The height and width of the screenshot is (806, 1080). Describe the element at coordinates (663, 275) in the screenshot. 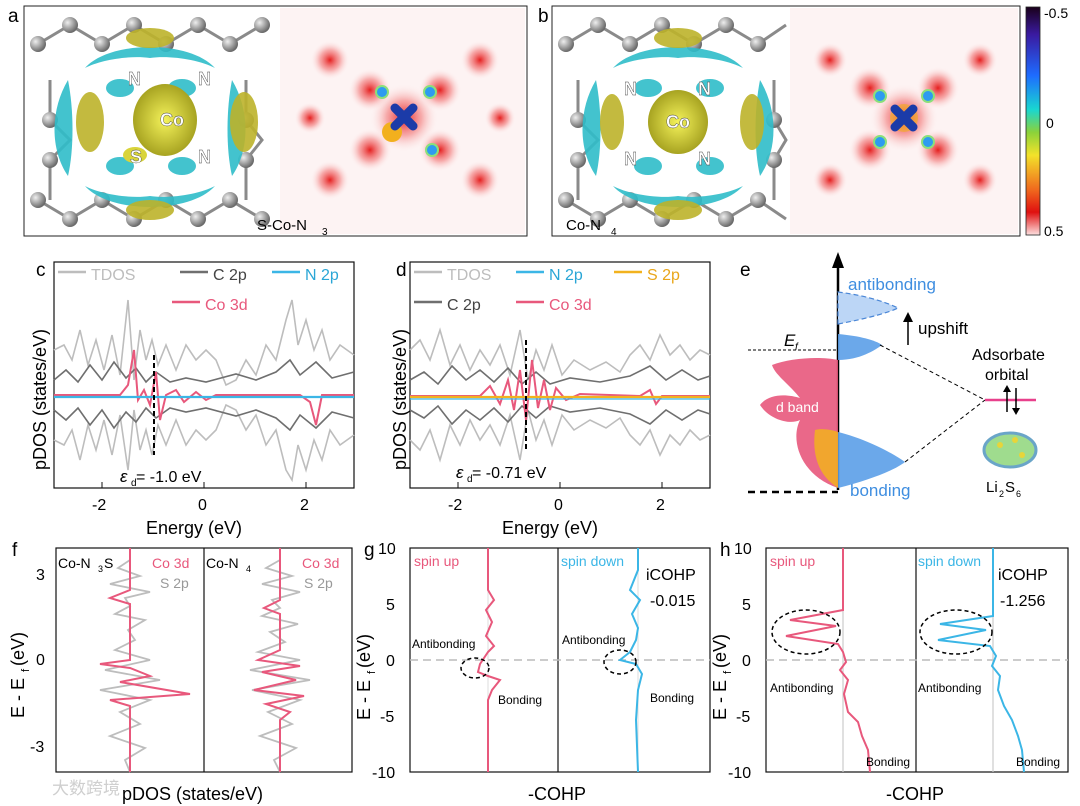

I see `legend-s2p: S 2p` at that location.